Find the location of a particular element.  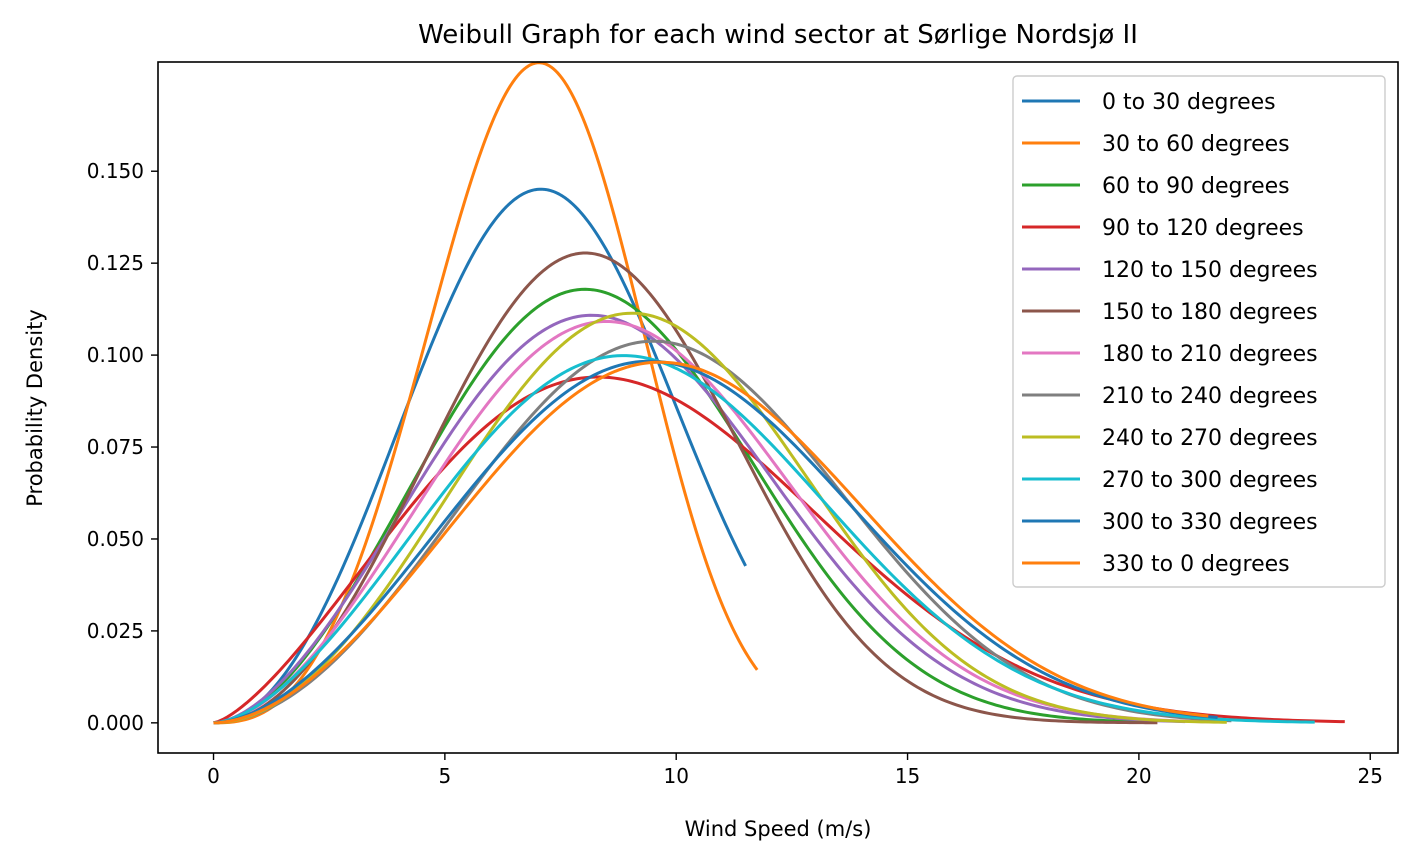

y-axis-ticks: 0.000 0.025 0.050 0.075 0.100 0.125 0.150 is located at coordinates (122, 447).